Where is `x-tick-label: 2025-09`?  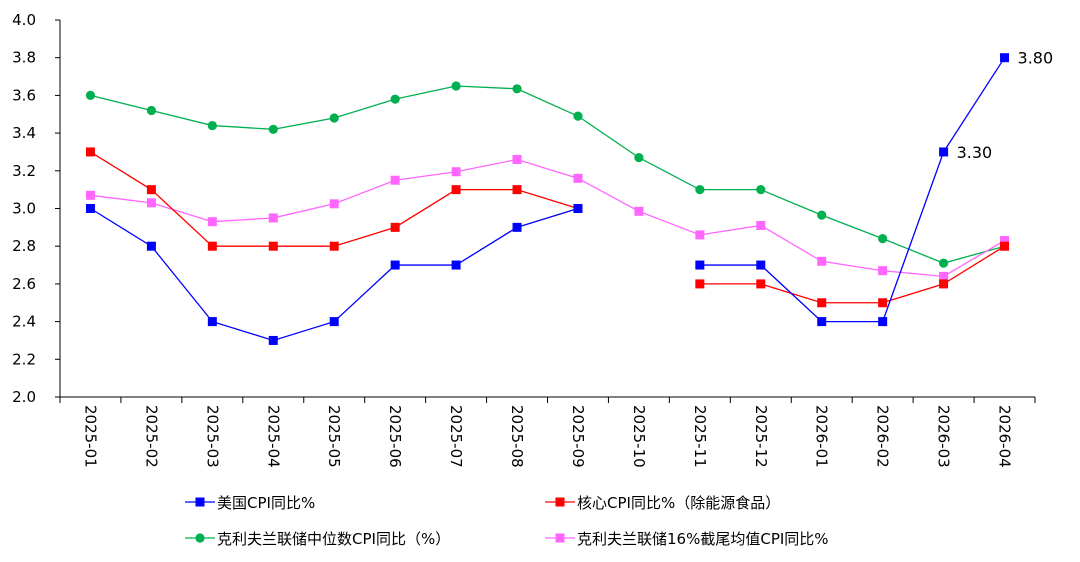 x-tick-label: 2025-09 is located at coordinates (578, 436).